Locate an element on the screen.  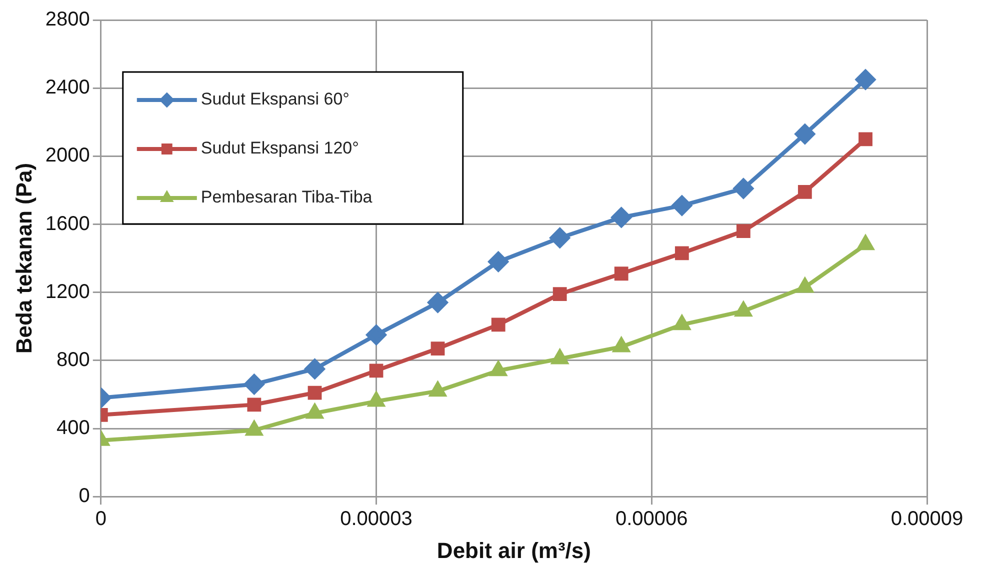
y-tick-label: 1200 is located at coordinates (67, 291).